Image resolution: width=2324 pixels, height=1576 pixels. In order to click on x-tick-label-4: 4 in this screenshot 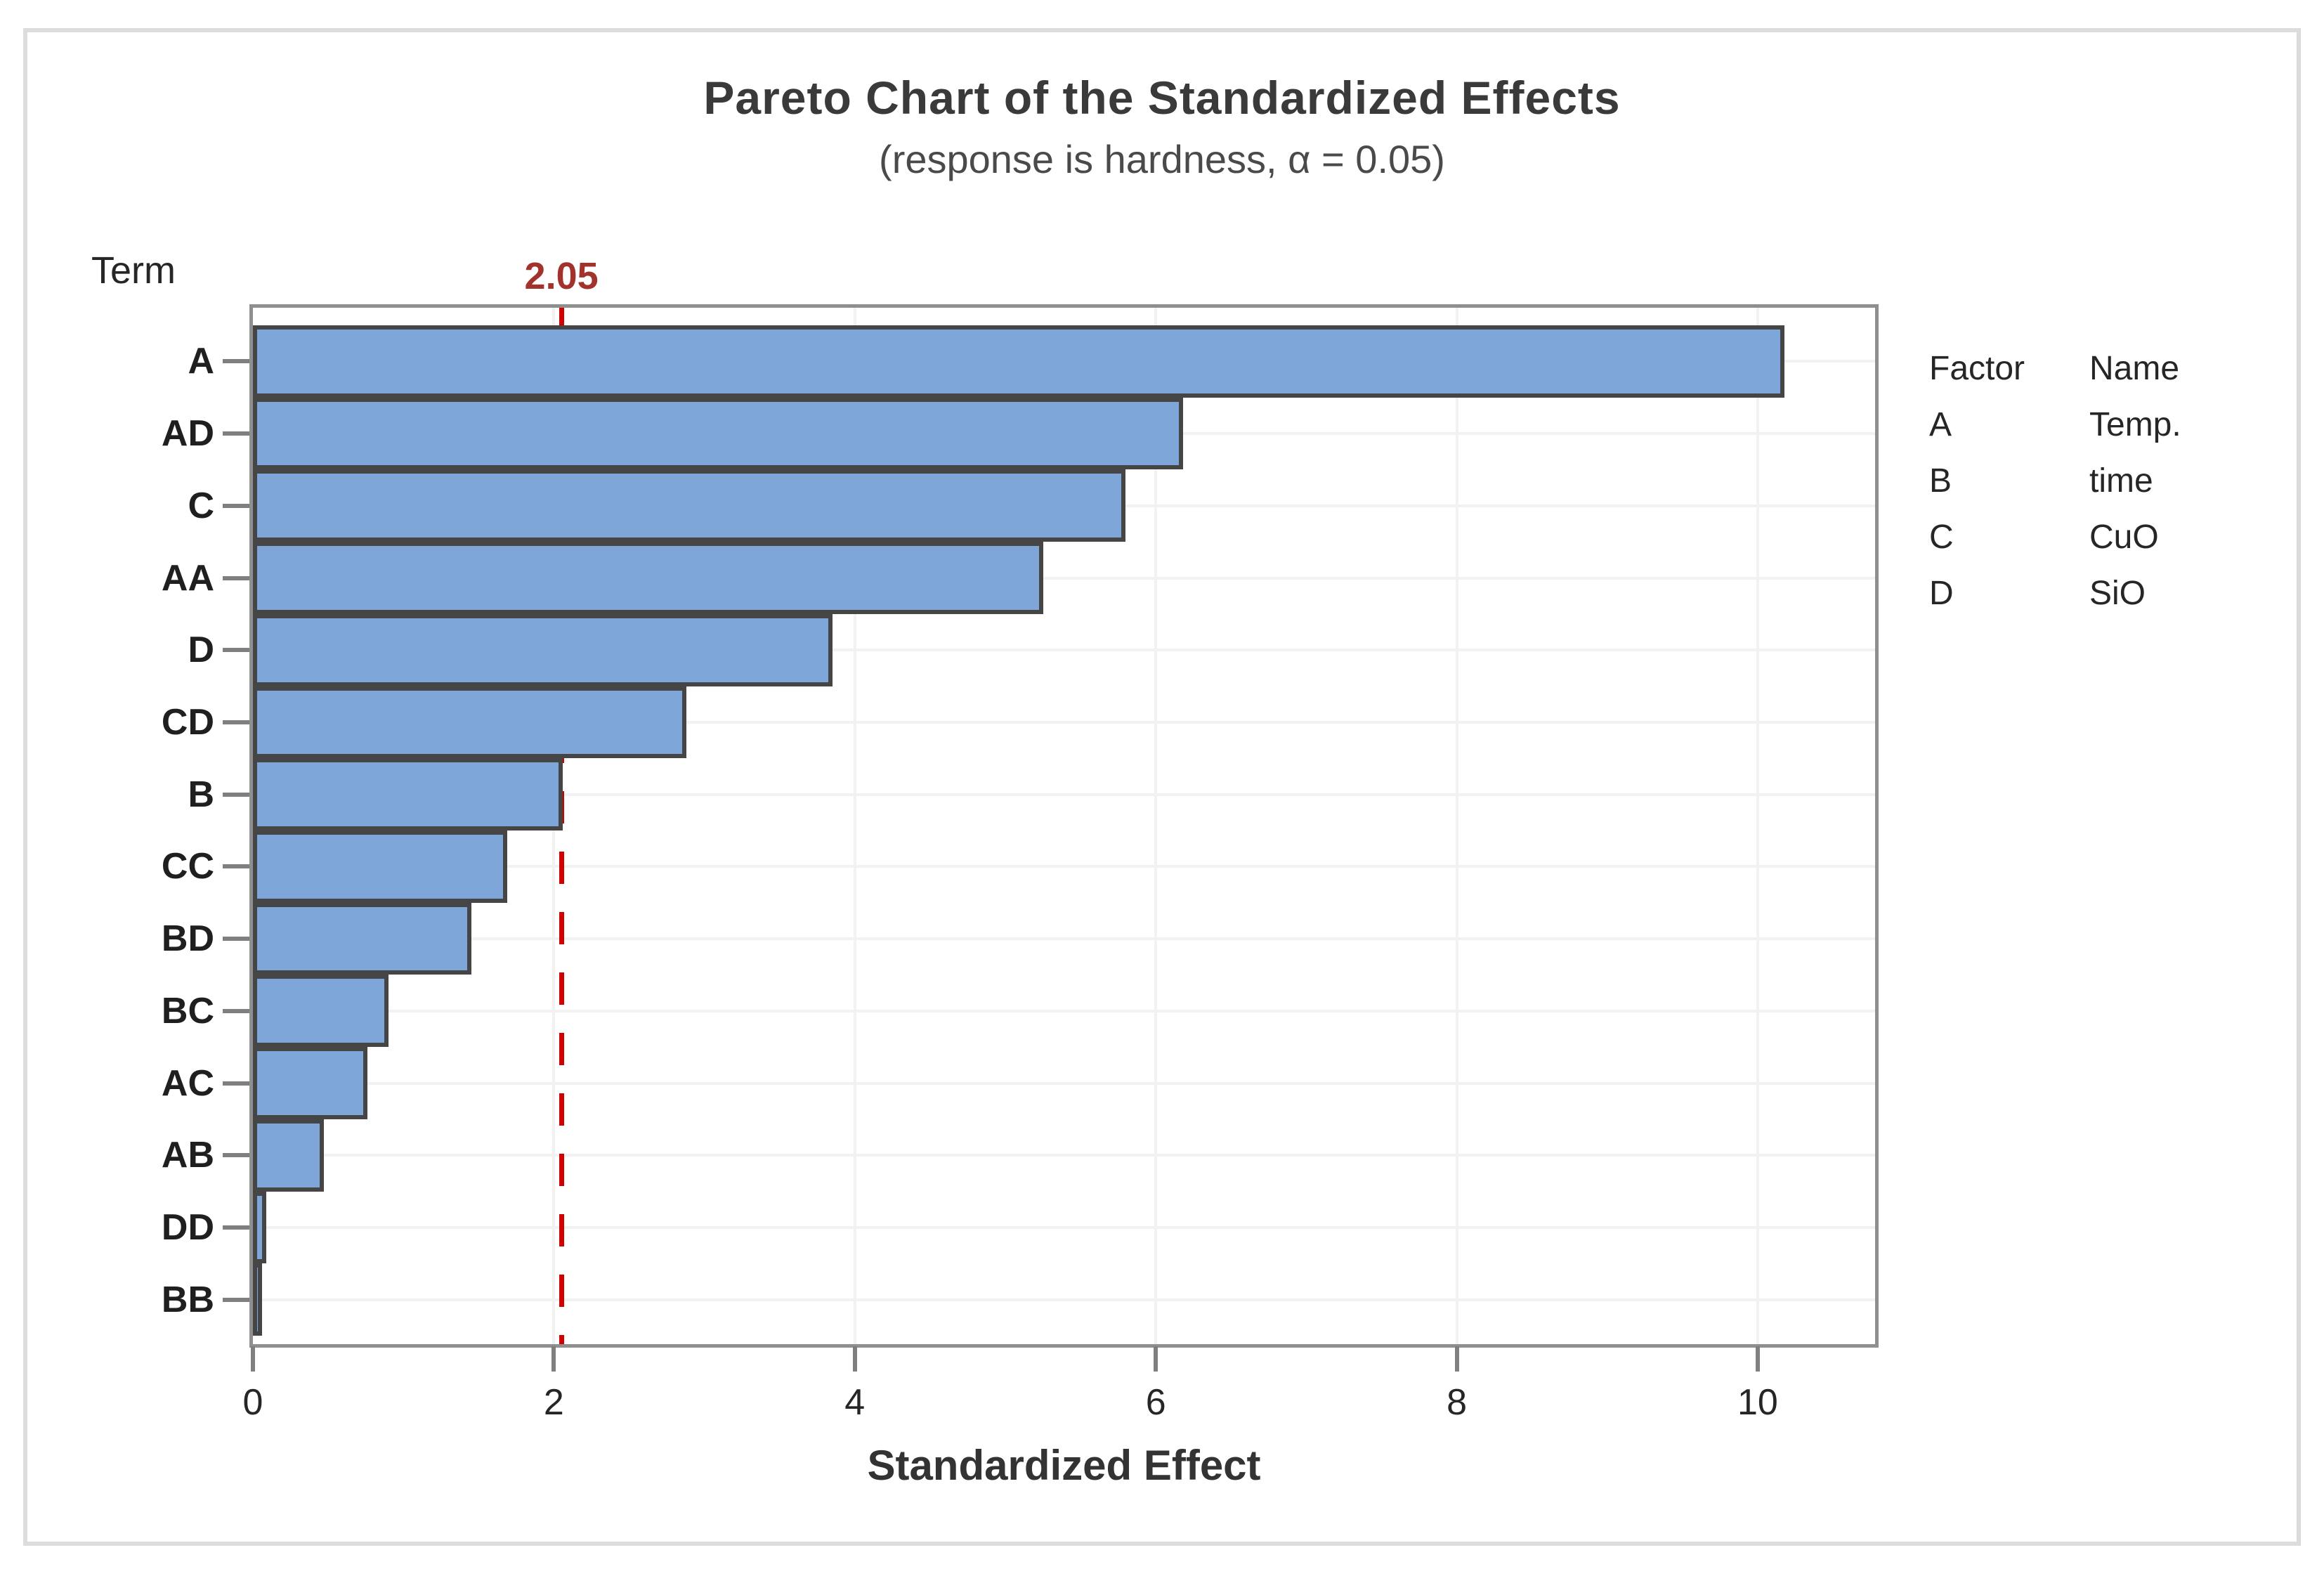, I will do `click(855, 1403)`.